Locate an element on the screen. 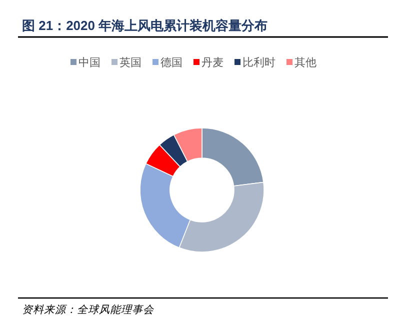 The width and height of the screenshot is (398, 336). legend-label: 比利时 is located at coordinates (259, 62).